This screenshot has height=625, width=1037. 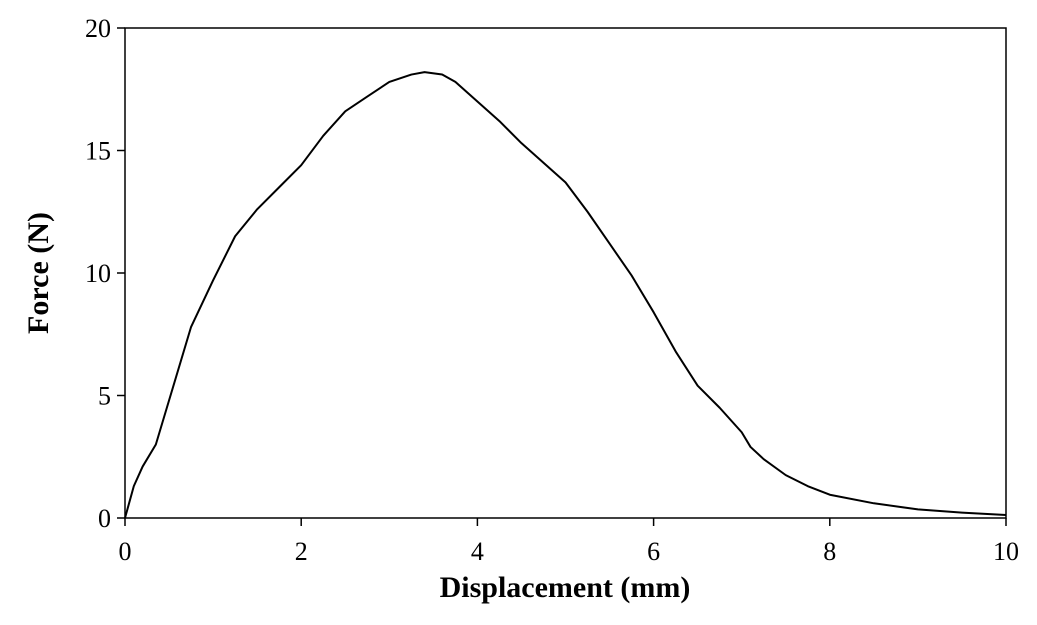 I want to click on y-tick-label: 10, so click(x=98, y=273).